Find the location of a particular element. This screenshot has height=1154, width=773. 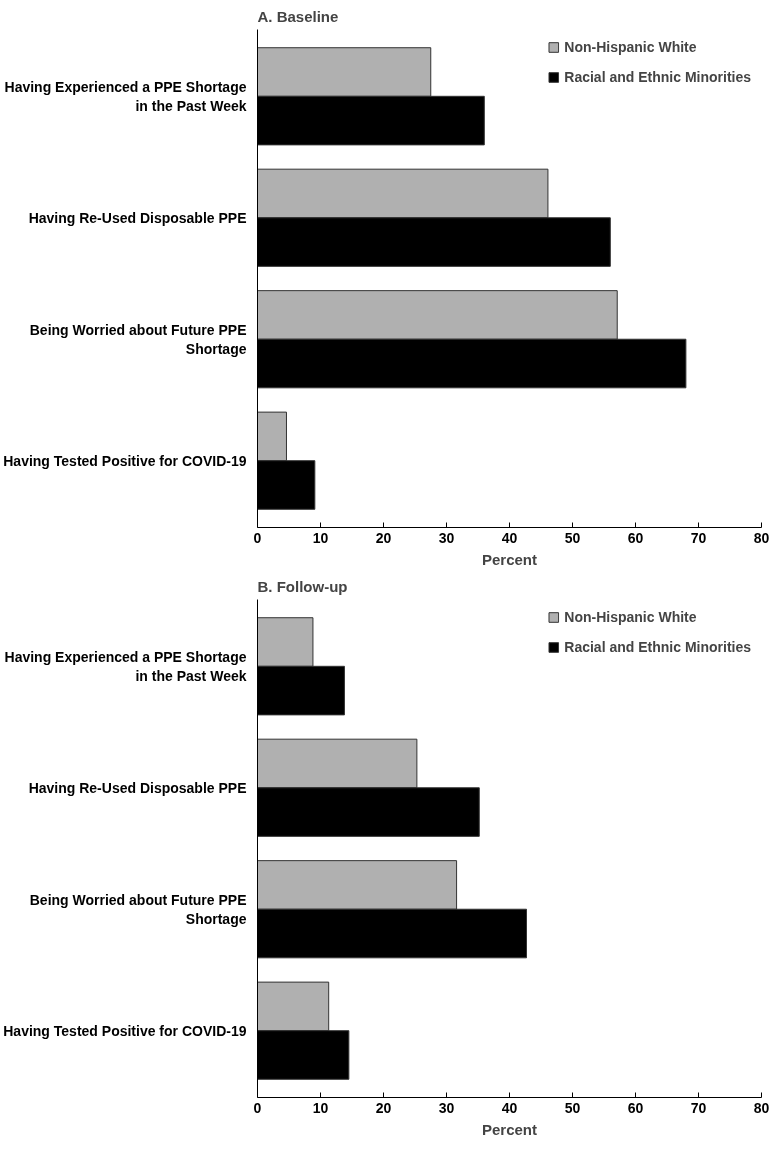

chart-title: B. Follow-up is located at coordinates (302, 586).